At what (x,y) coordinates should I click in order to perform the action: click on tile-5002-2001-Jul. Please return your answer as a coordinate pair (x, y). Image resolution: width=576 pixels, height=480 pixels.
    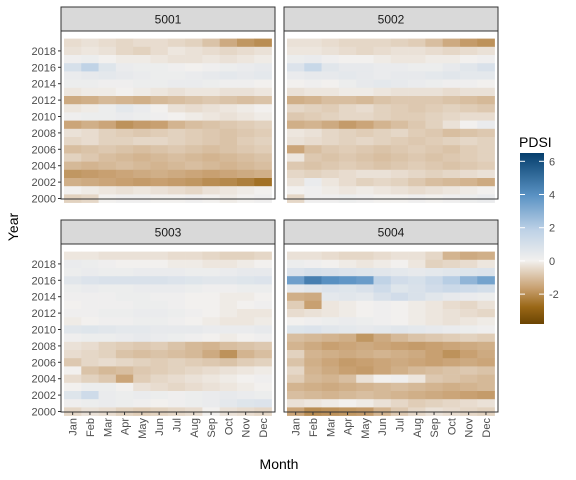
    Looking at the image, I should click on (399, 190).